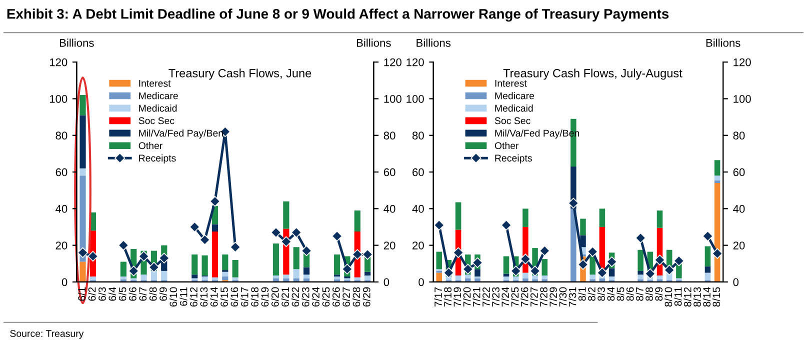 The width and height of the screenshot is (807, 343). What do you see at coordinates (366, 297) in the screenshot?
I see `x-tick-label: 6/29` at bounding box center [366, 297].